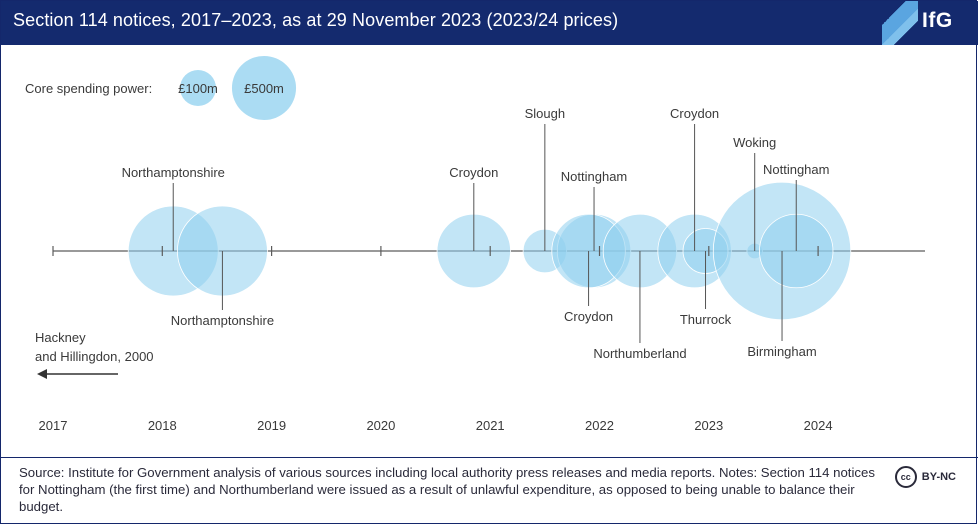 Image resolution: width=979 pixels, height=526 pixels. What do you see at coordinates (53, 425) in the screenshot?
I see `x-tick-label-2017: 2017` at bounding box center [53, 425].